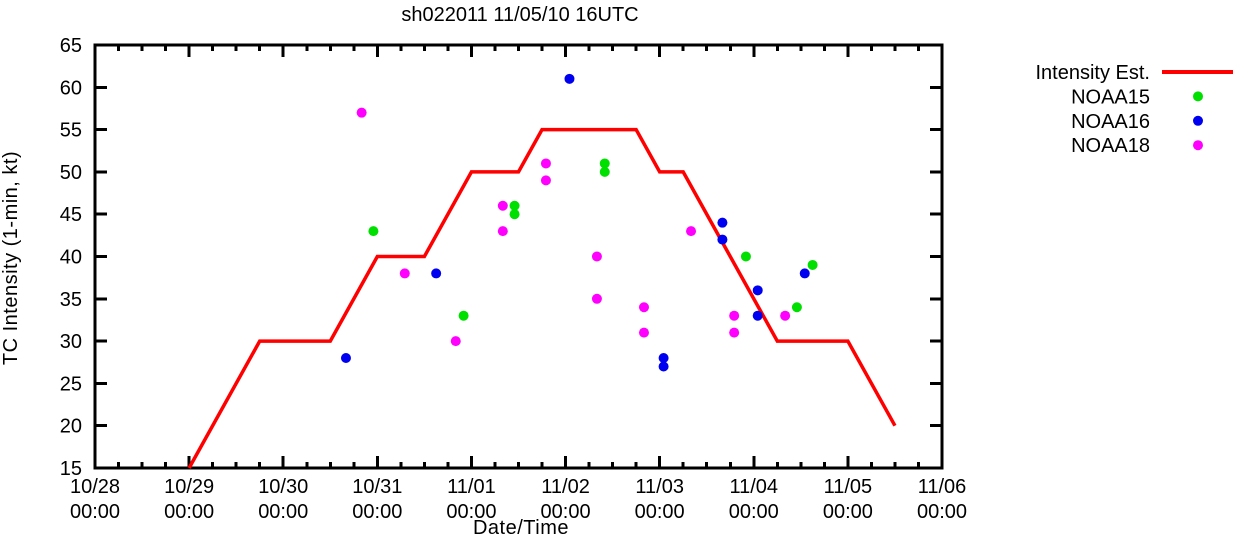 The width and height of the screenshot is (1235, 540). Describe the element at coordinates (521, 528) in the screenshot. I see `x-axis-label: Date/Time` at that location.